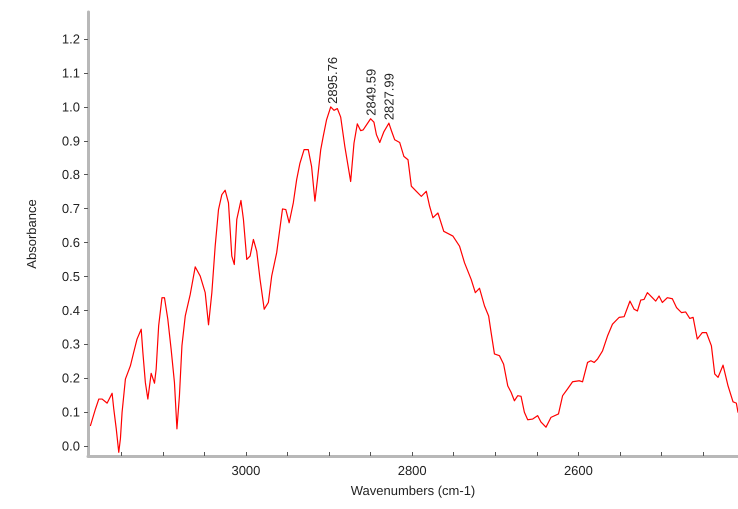 This screenshot has width=738, height=509. Describe the element at coordinates (71, 378) in the screenshot. I see `y-tick-label: 0.2` at that location.